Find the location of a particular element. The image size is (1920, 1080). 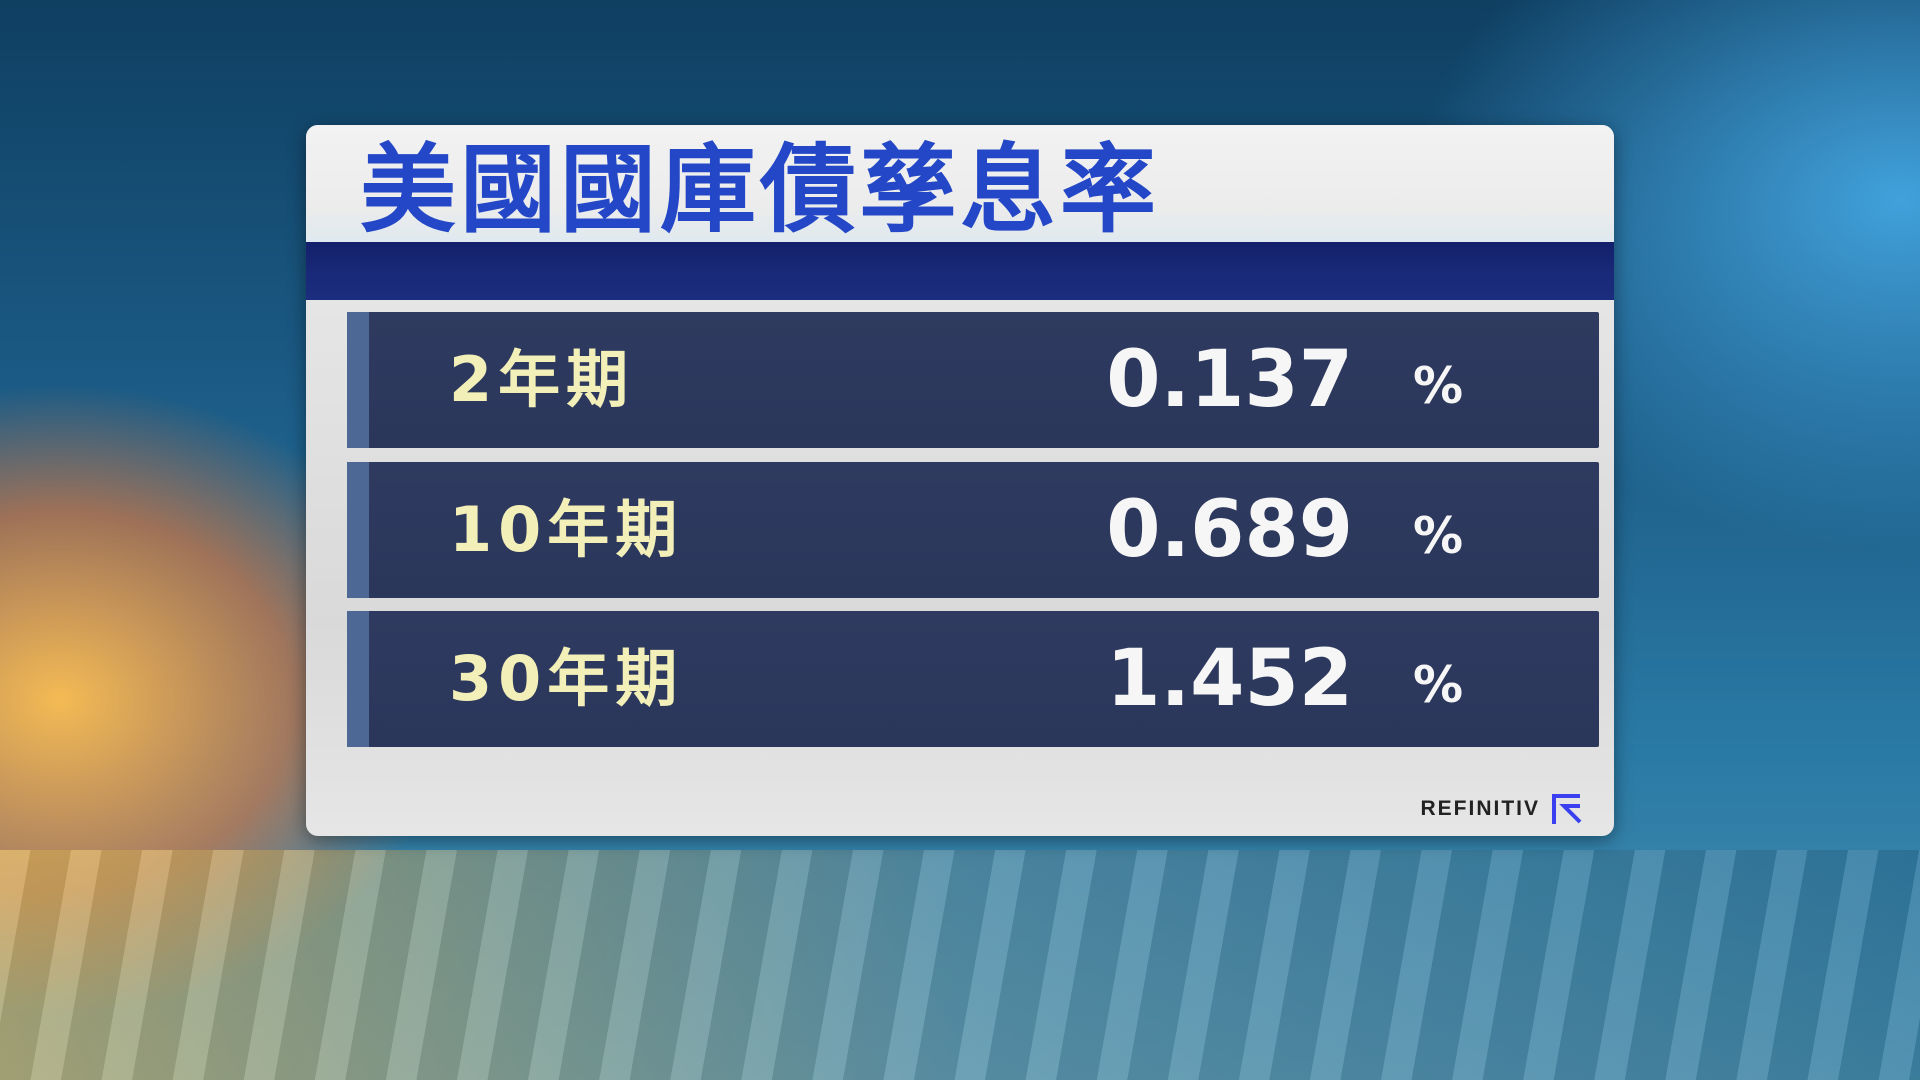

source-logo: REFINITIV is located at coordinates (1502, 809).